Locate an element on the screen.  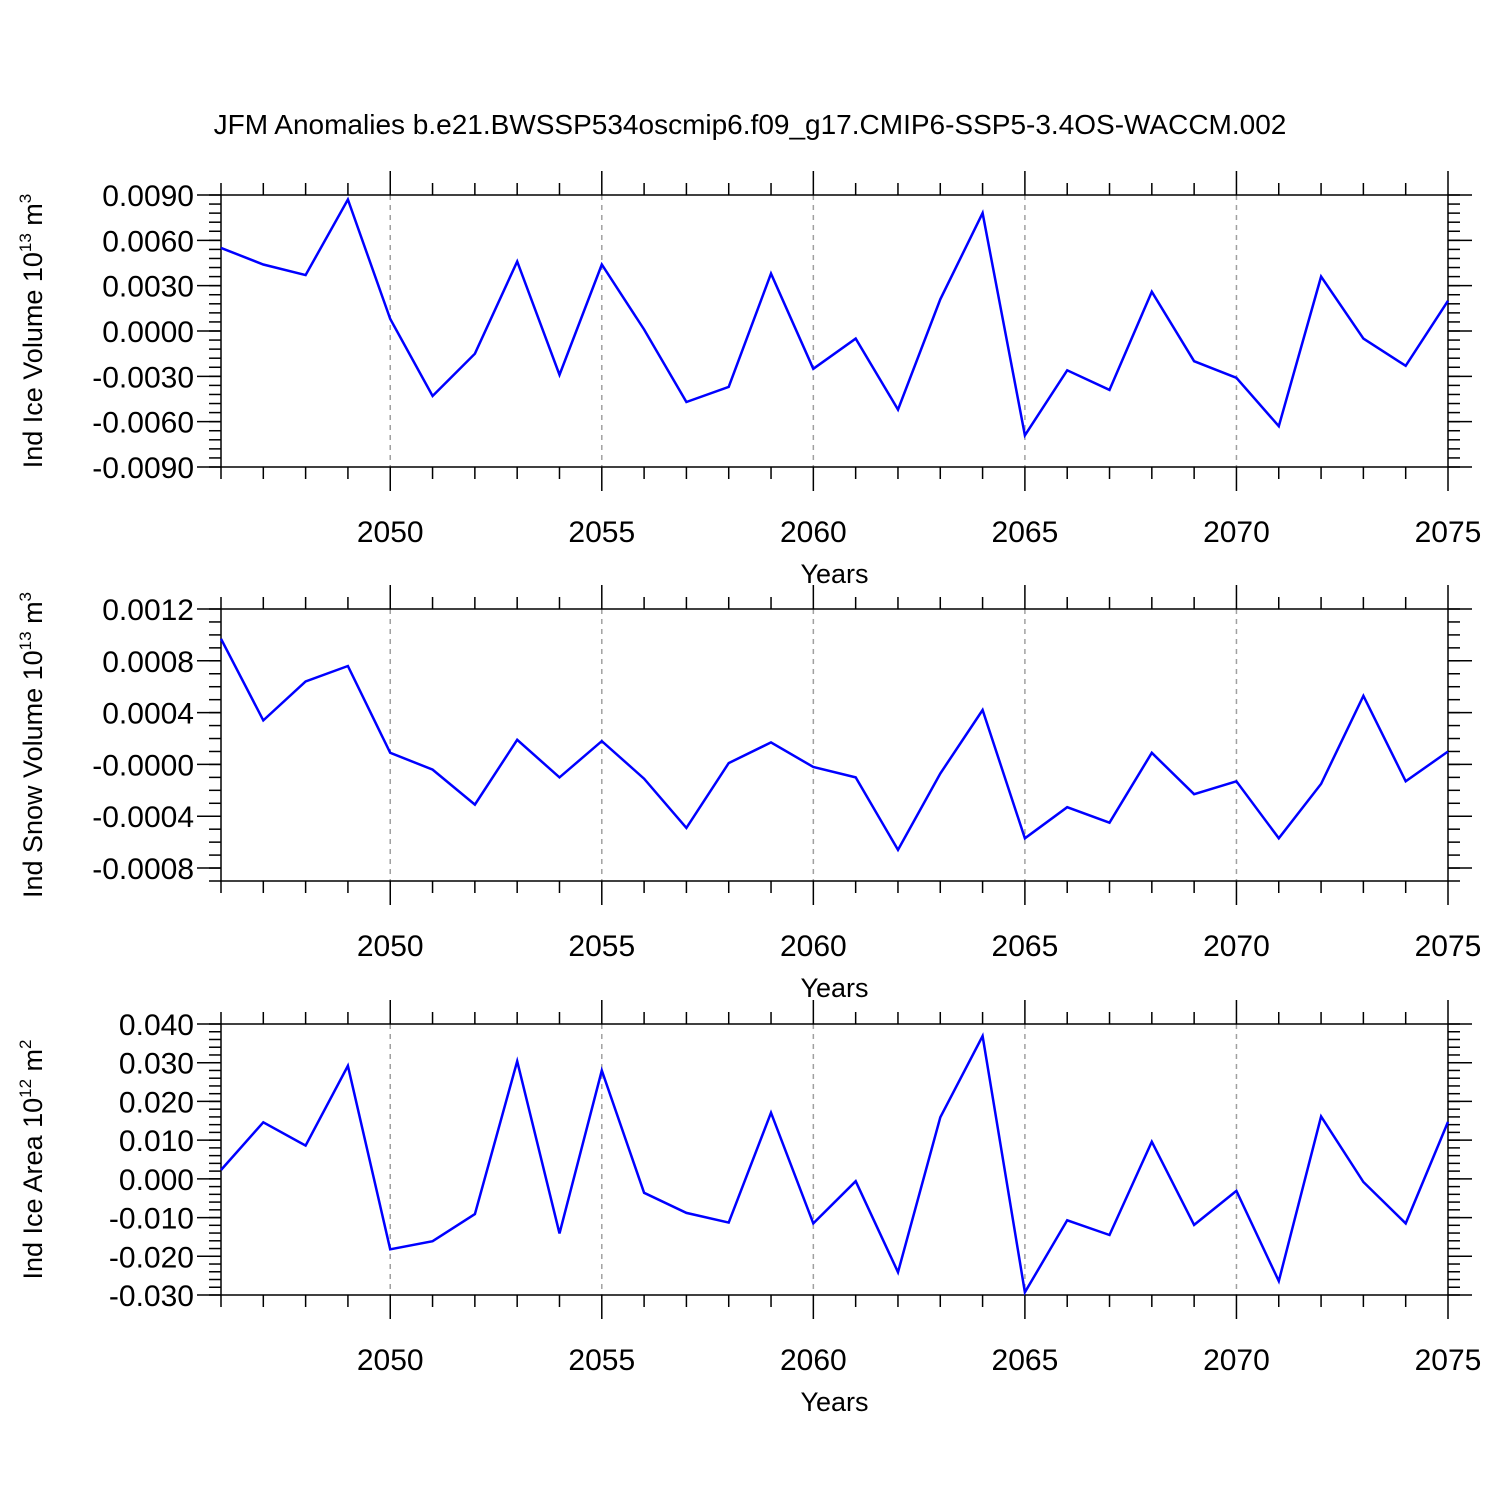
y-tick-label: -0.010 is located at coordinates (151, 1219).